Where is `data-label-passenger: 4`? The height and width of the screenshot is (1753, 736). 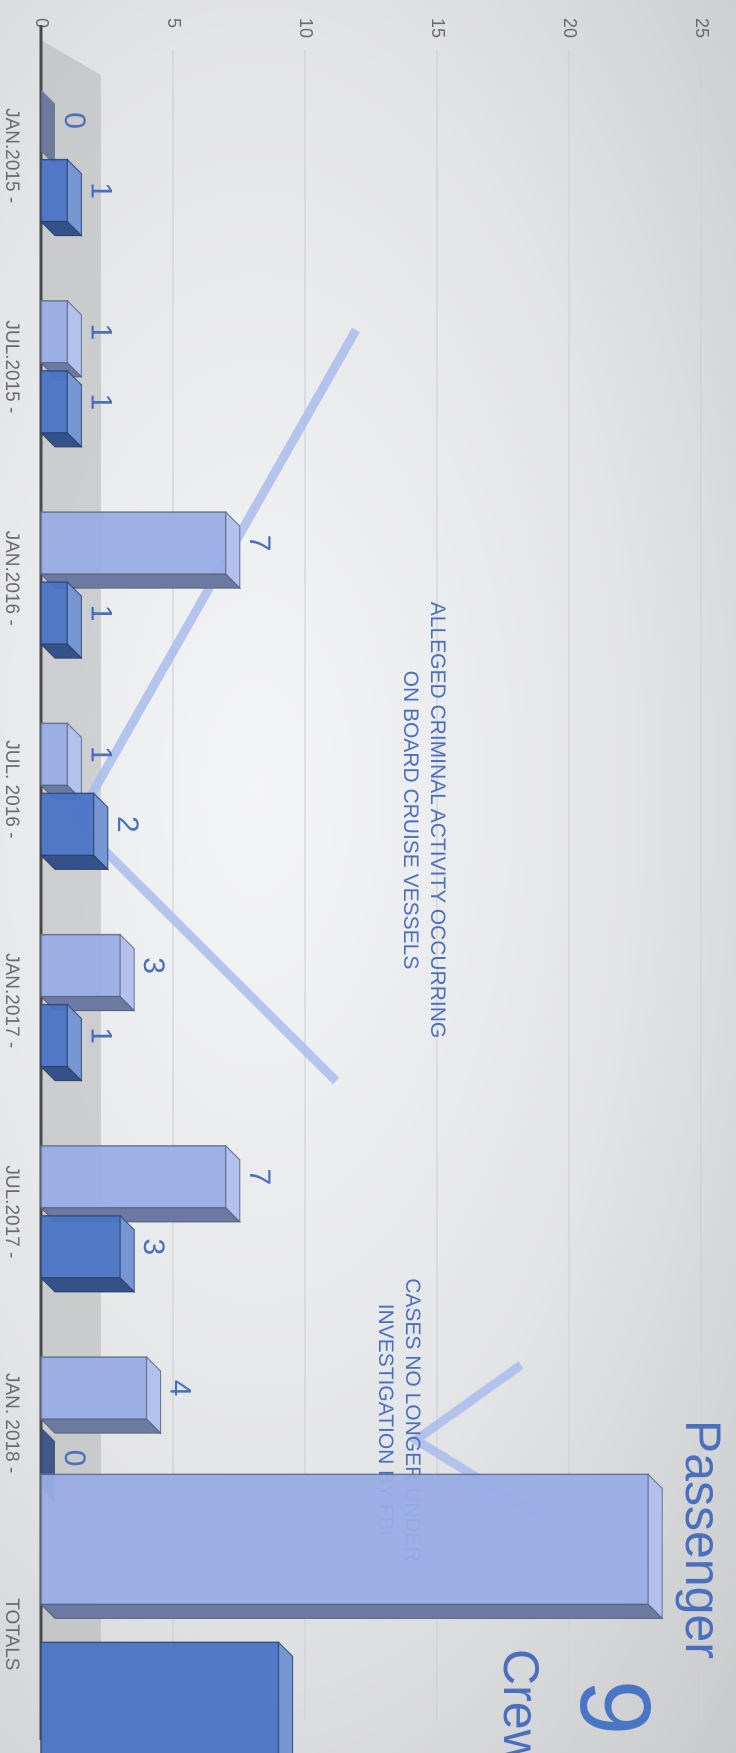
data-label-passenger: 4 is located at coordinates (180, 1388).